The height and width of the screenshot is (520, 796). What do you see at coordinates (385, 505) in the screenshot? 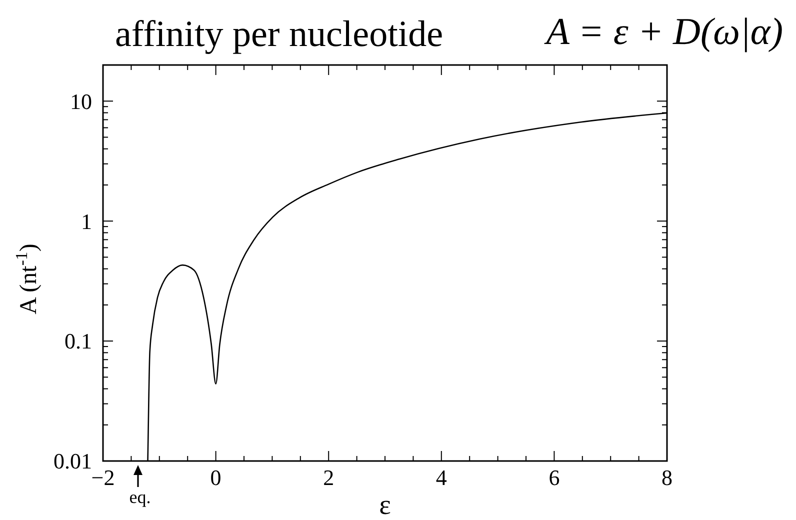
I see `x-axis-title: ε` at bounding box center [385, 505].